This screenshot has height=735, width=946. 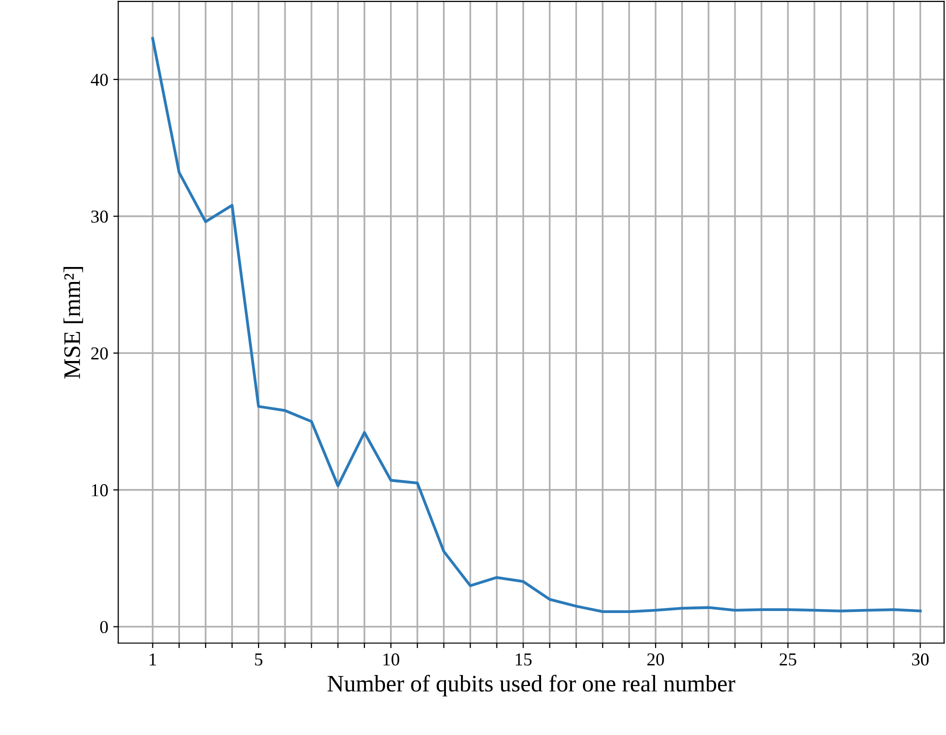 I want to click on x-axis-title: Number of qubits used for one real number, so click(x=532, y=685).